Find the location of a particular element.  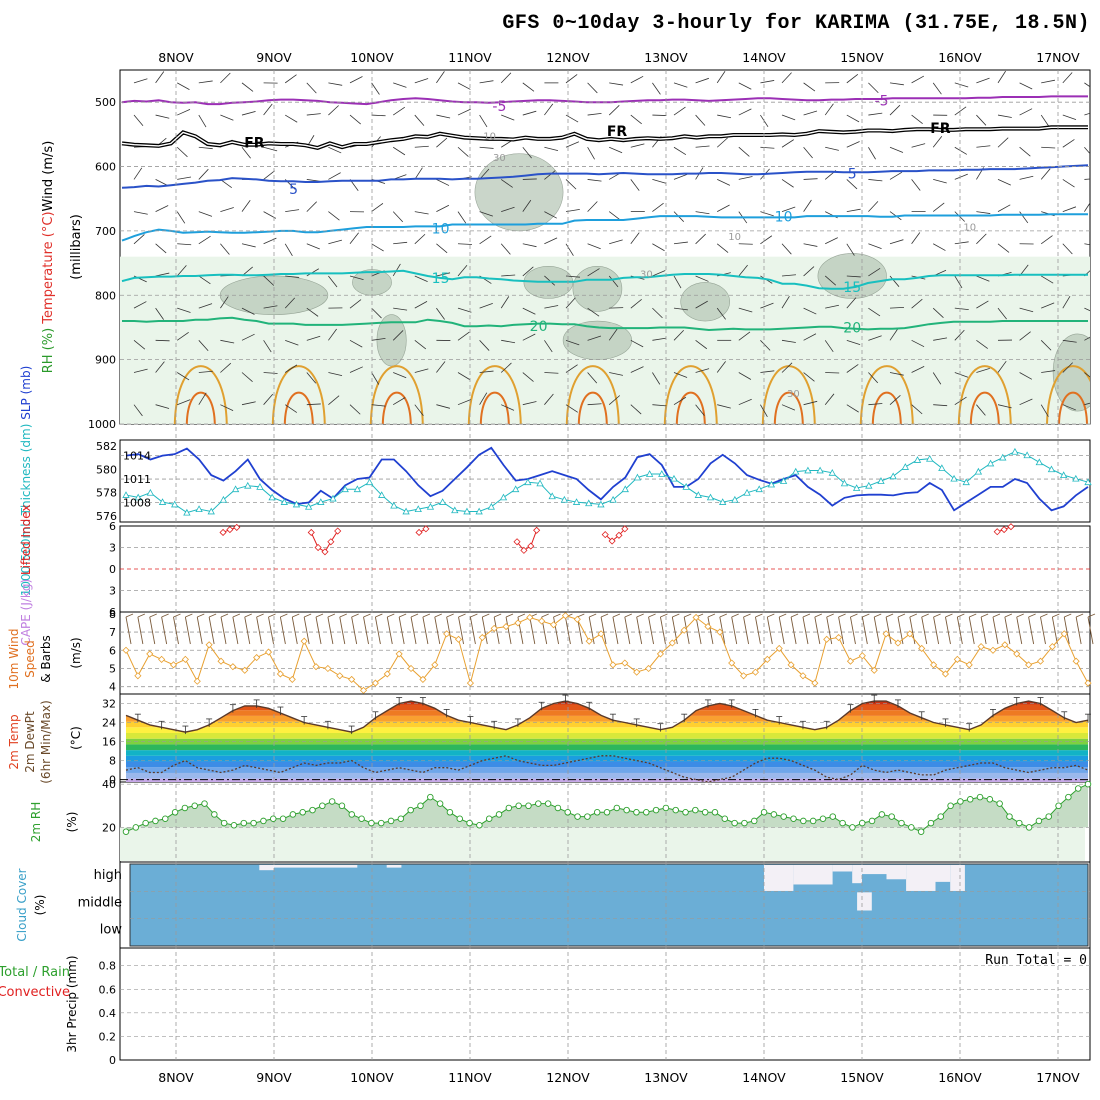

thickness-tick-label: 576 is located at coordinates (106, 516).